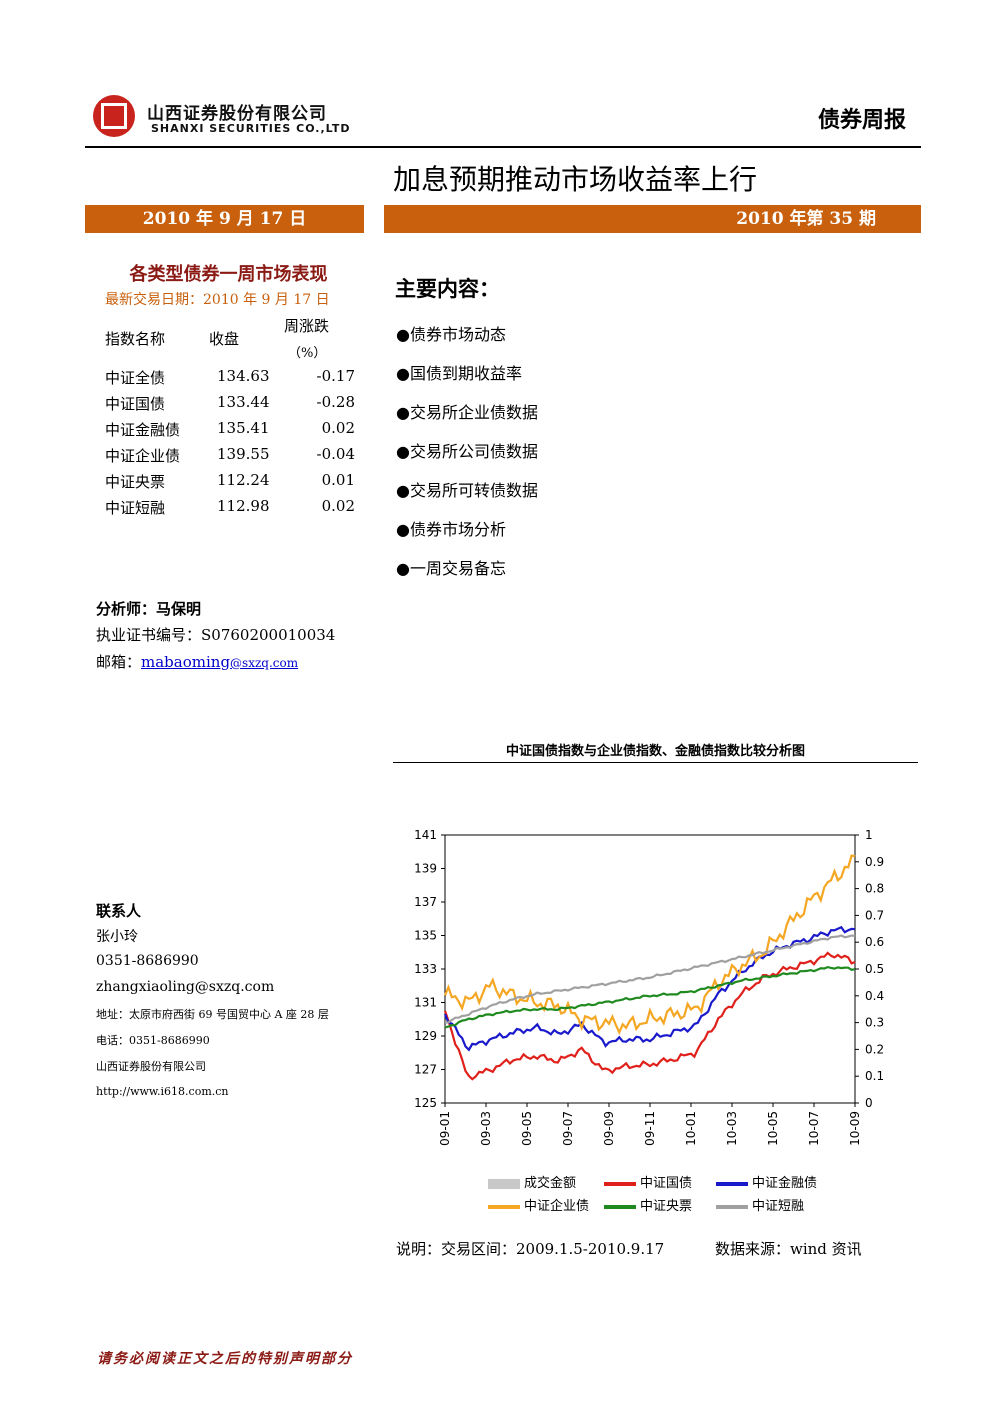 Image resolution: width=992 pixels, height=1403 pixels. Describe the element at coordinates (869, 835) in the screenshot. I see `right-tick-label: 1` at that location.